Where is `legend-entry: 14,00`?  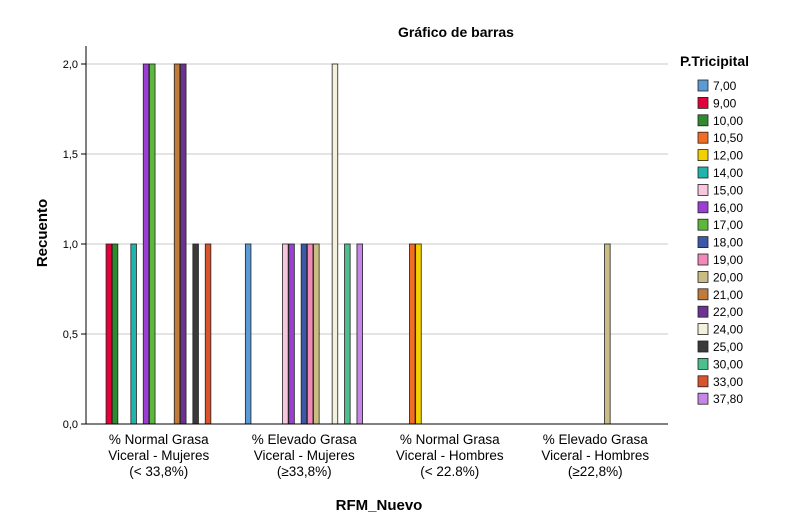 legend-entry: 14,00 is located at coordinates (728, 173).